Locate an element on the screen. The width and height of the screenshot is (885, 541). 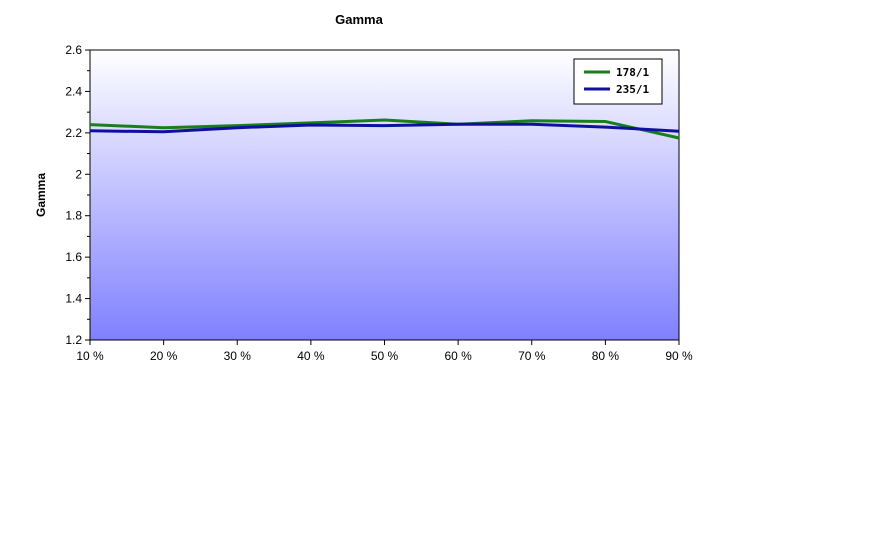
y-tick-label: 1.4 is located at coordinates (73, 299).